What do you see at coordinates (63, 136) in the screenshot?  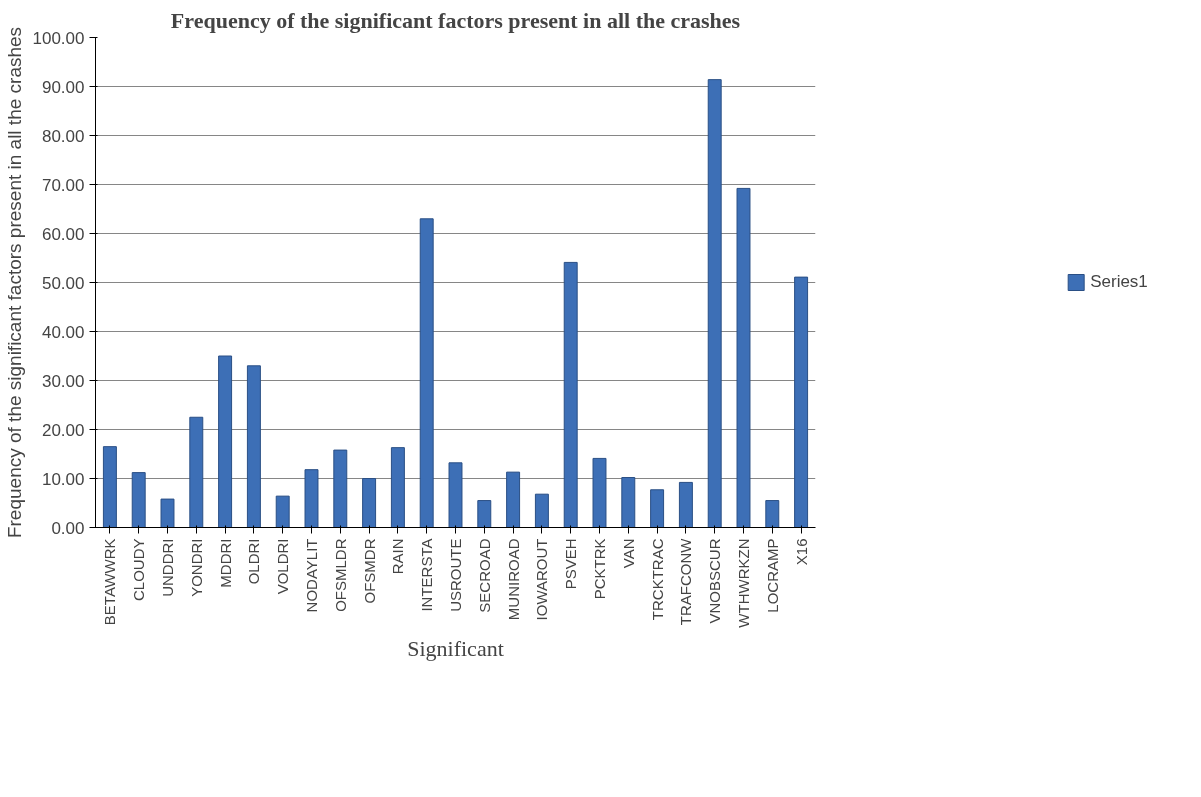 I see `y-tick-label: 80.00` at bounding box center [63, 136].